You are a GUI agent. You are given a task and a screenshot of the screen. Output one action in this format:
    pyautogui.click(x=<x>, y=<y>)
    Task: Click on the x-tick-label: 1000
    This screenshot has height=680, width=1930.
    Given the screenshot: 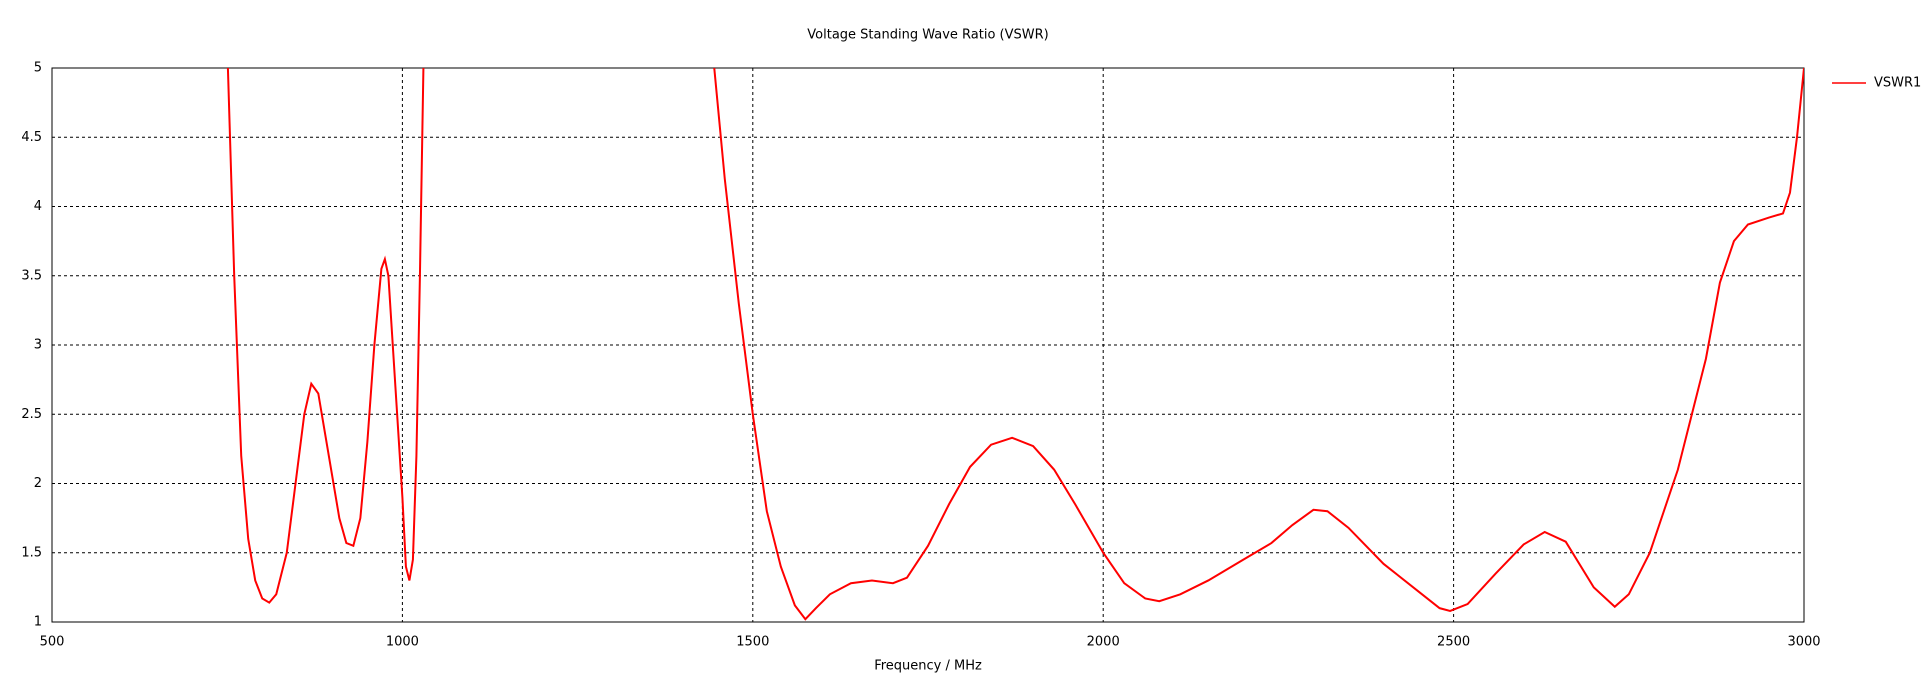 What is the action you would take?
    pyautogui.click(x=402, y=642)
    